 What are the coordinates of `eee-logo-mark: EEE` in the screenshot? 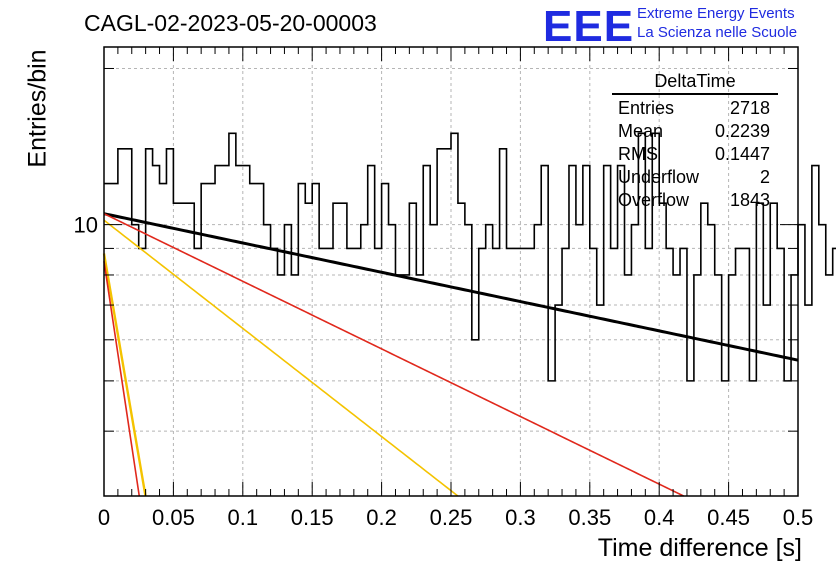 It's located at (589, 26).